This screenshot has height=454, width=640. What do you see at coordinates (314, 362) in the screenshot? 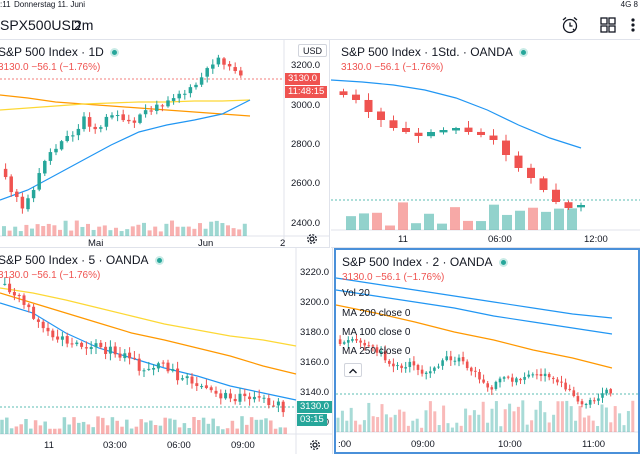
I see `y-tick: 3160.0` at bounding box center [314, 362].